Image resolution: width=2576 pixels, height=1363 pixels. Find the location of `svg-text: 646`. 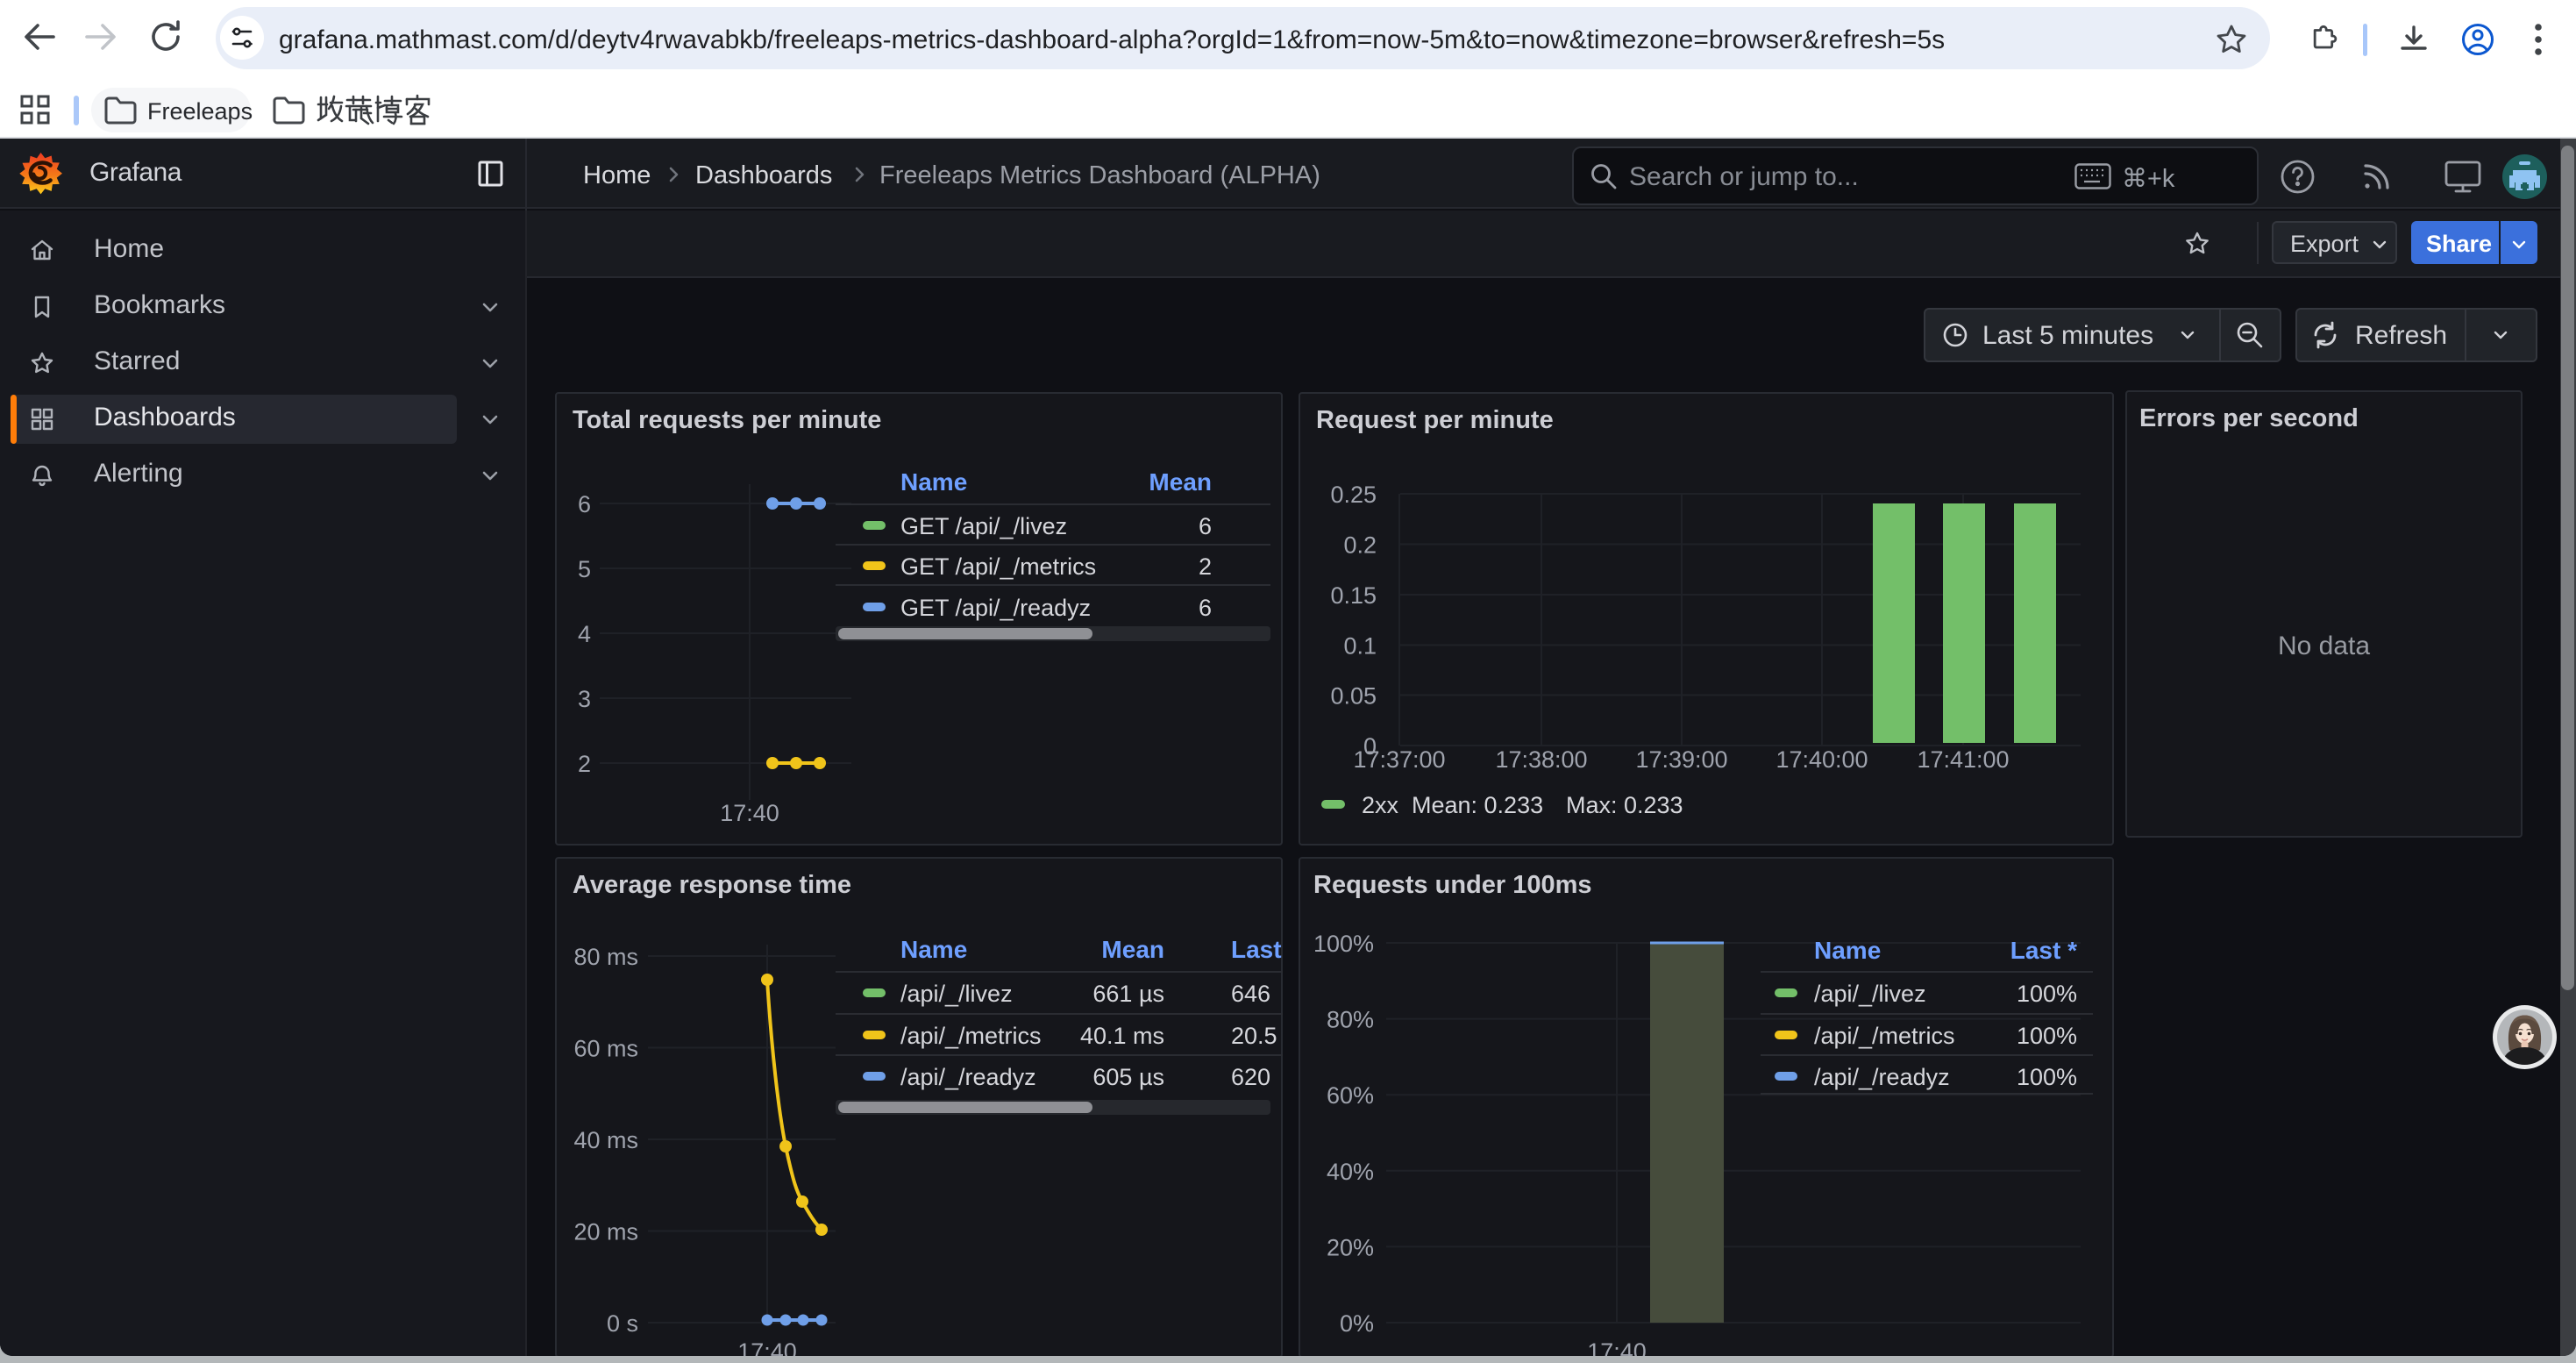

svg-text: 646 is located at coordinates (1250, 994).